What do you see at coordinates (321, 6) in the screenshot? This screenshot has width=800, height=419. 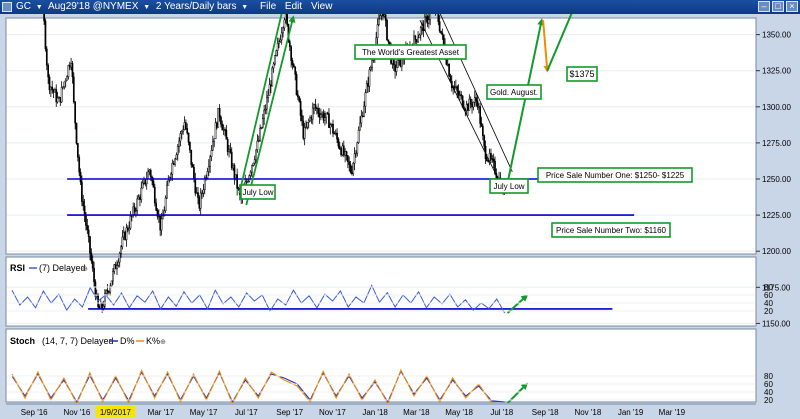 I see `menu-view: View` at bounding box center [321, 6].